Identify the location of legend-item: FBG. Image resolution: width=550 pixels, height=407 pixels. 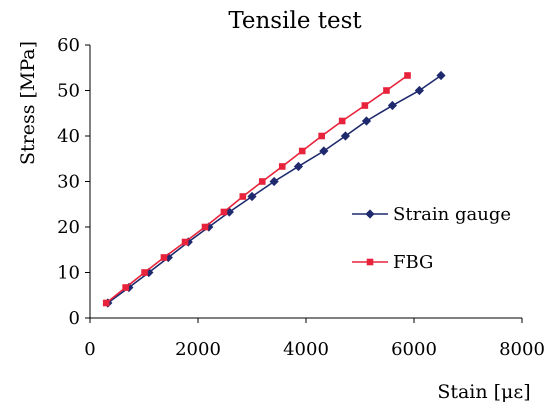
(392, 262).